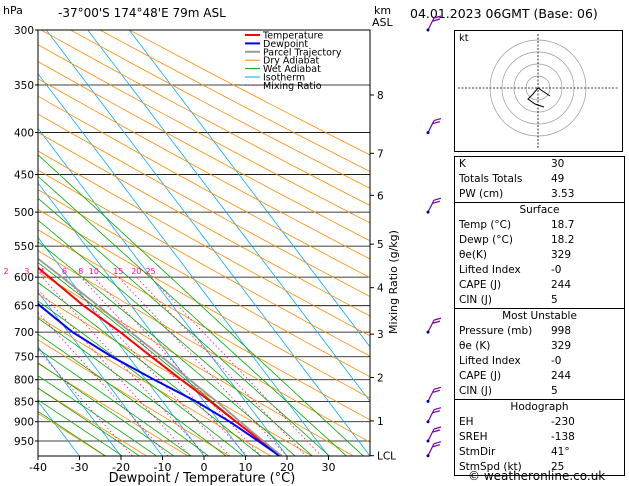 Image resolution: width=629 pixels, height=486 pixels. Describe the element at coordinates (539, 255) in the screenshot. I see `panel-row: θe(K) 329` at that location.